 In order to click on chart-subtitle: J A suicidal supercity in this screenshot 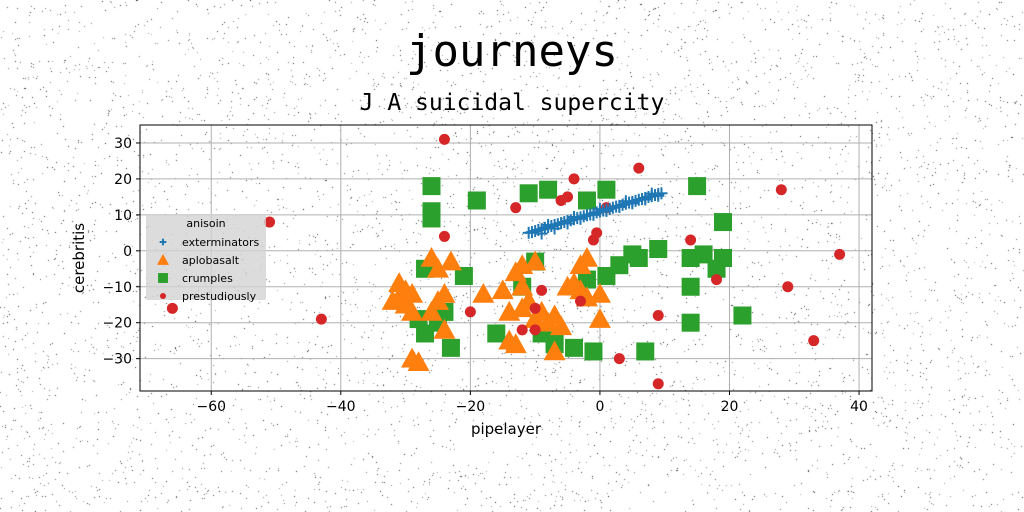, I will do `click(512, 103)`.